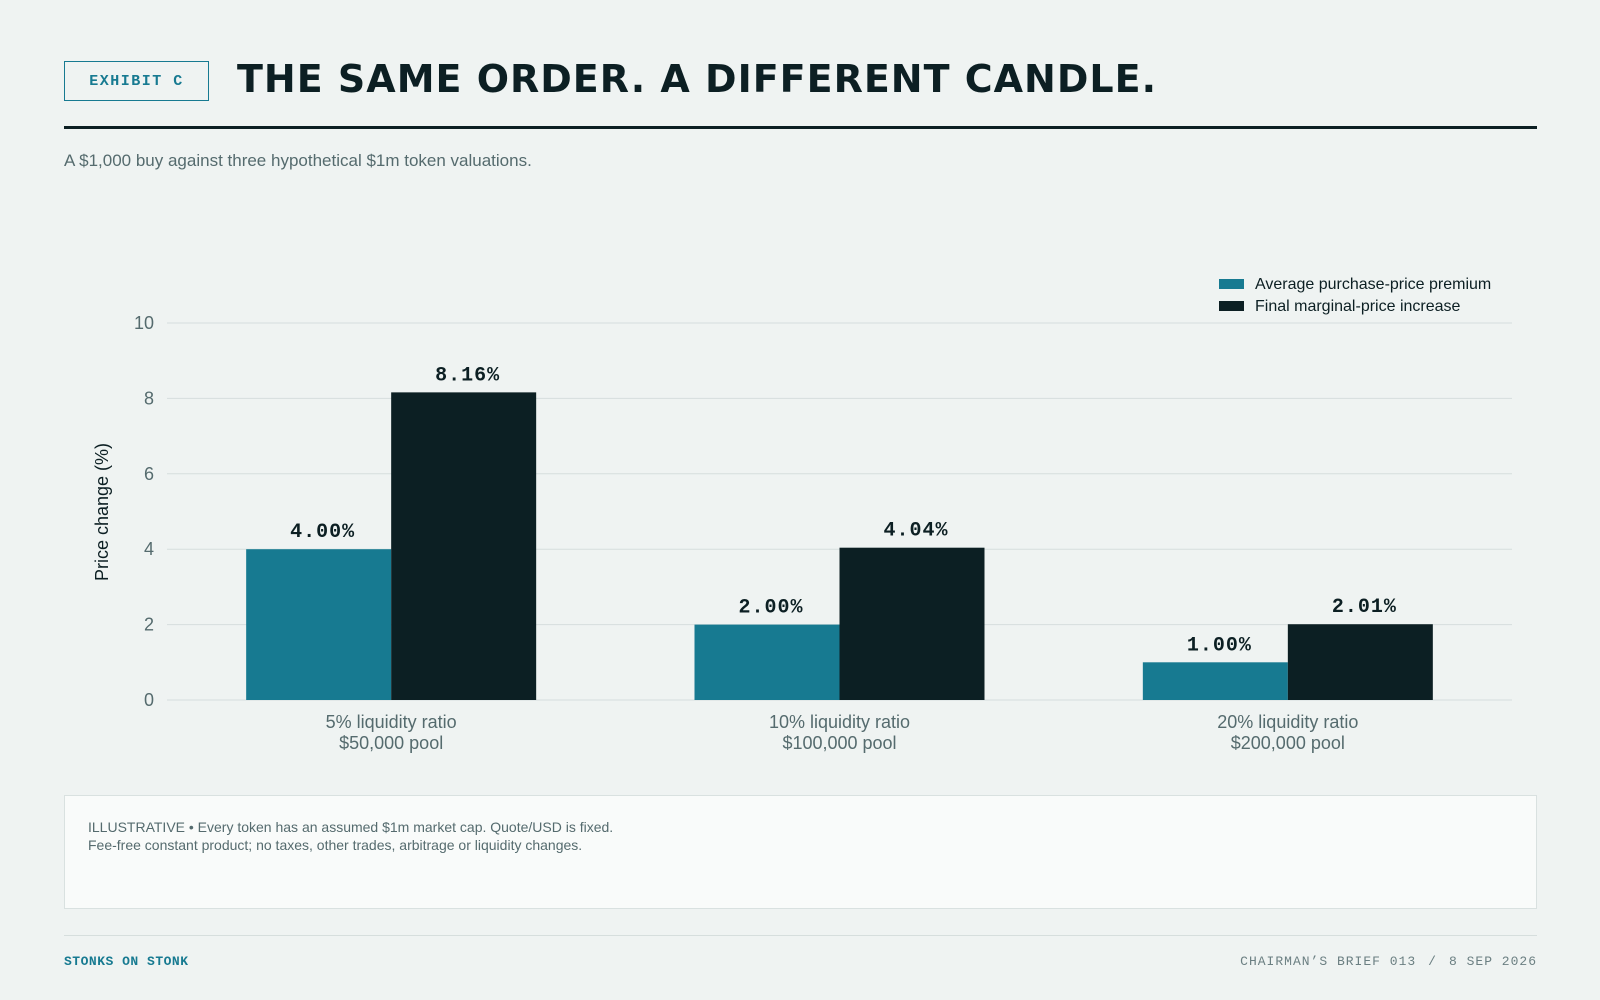 Image resolution: width=1600 pixels, height=1000 pixels. What do you see at coordinates (136, 81) in the screenshot?
I see `exhibit-tag: EXHIBIT C` at bounding box center [136, 81].